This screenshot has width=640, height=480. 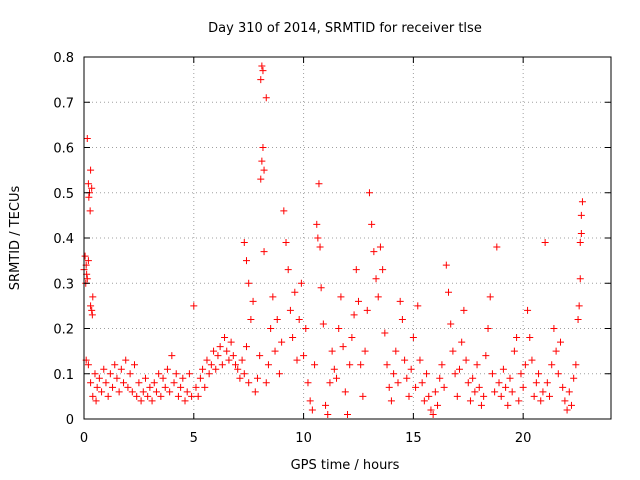 I want to click on y-tick-label: 0.8, so click(x=63, y=58).